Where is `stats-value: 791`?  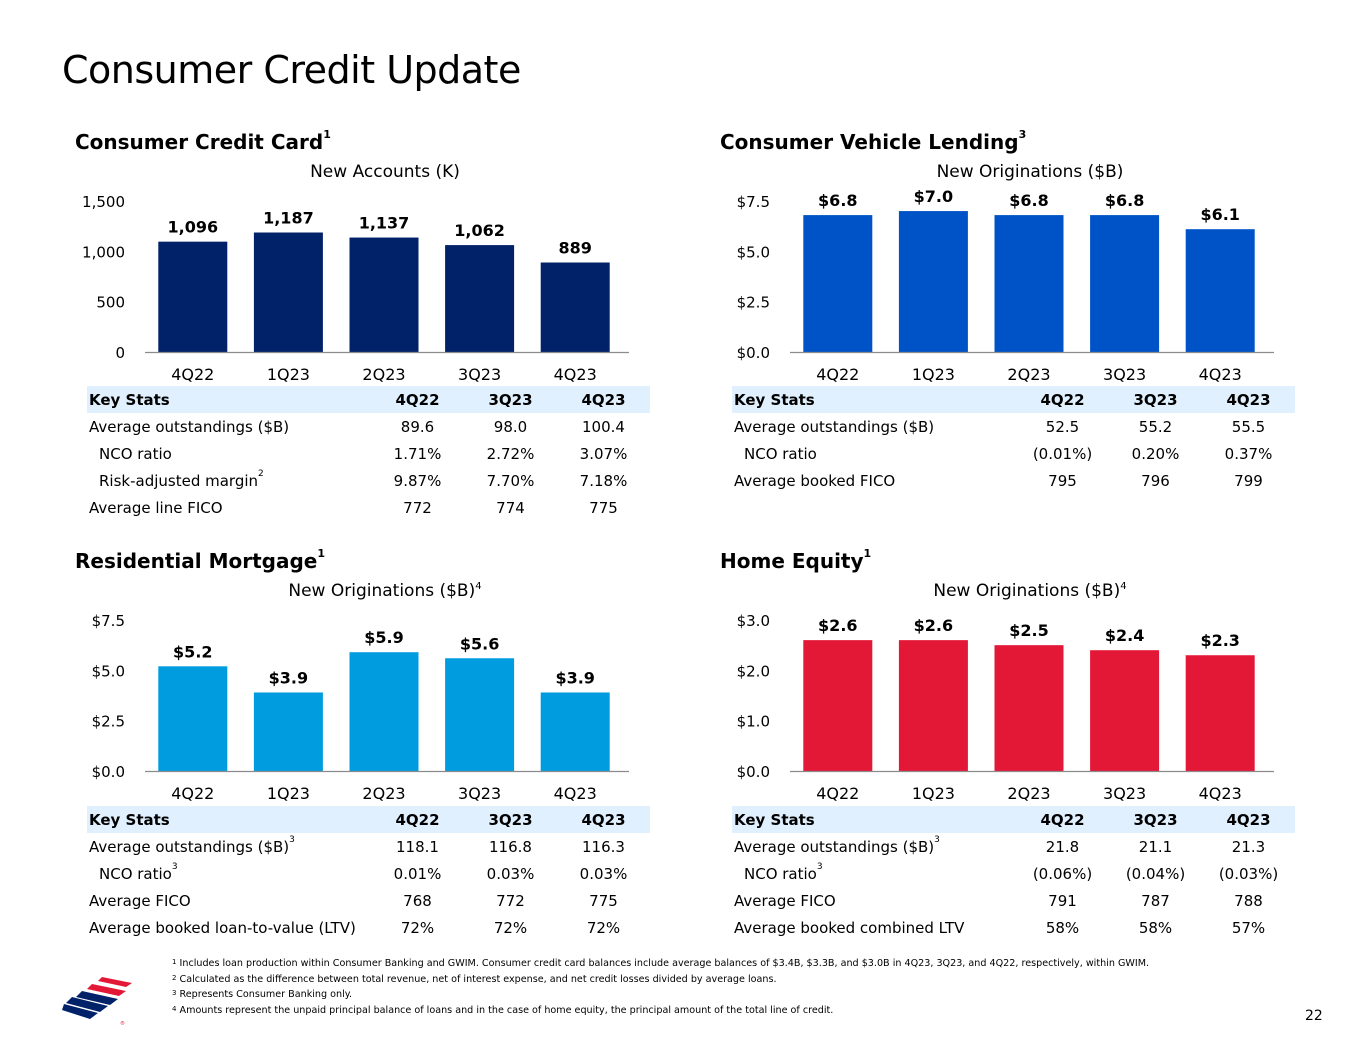
stats-value: 791 is located at coordinates (1062, 900).